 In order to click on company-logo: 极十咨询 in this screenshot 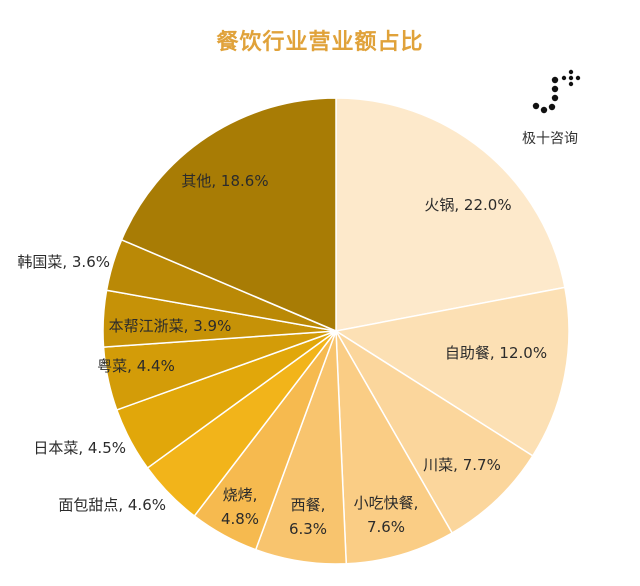, I will do `click(550, 111)`.